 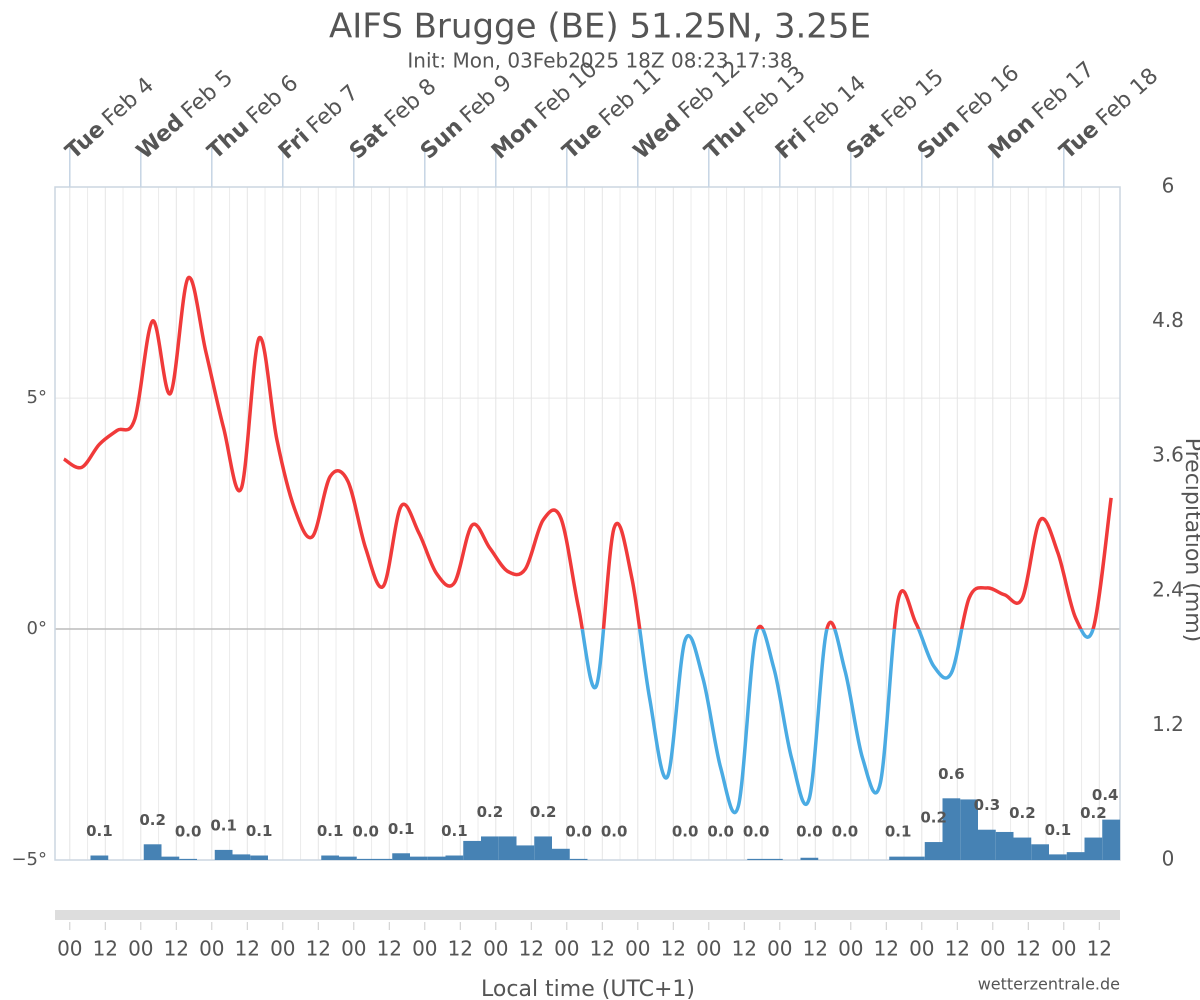 I want to click on precip-total-label: 0.3, so click(x=987, y=805).